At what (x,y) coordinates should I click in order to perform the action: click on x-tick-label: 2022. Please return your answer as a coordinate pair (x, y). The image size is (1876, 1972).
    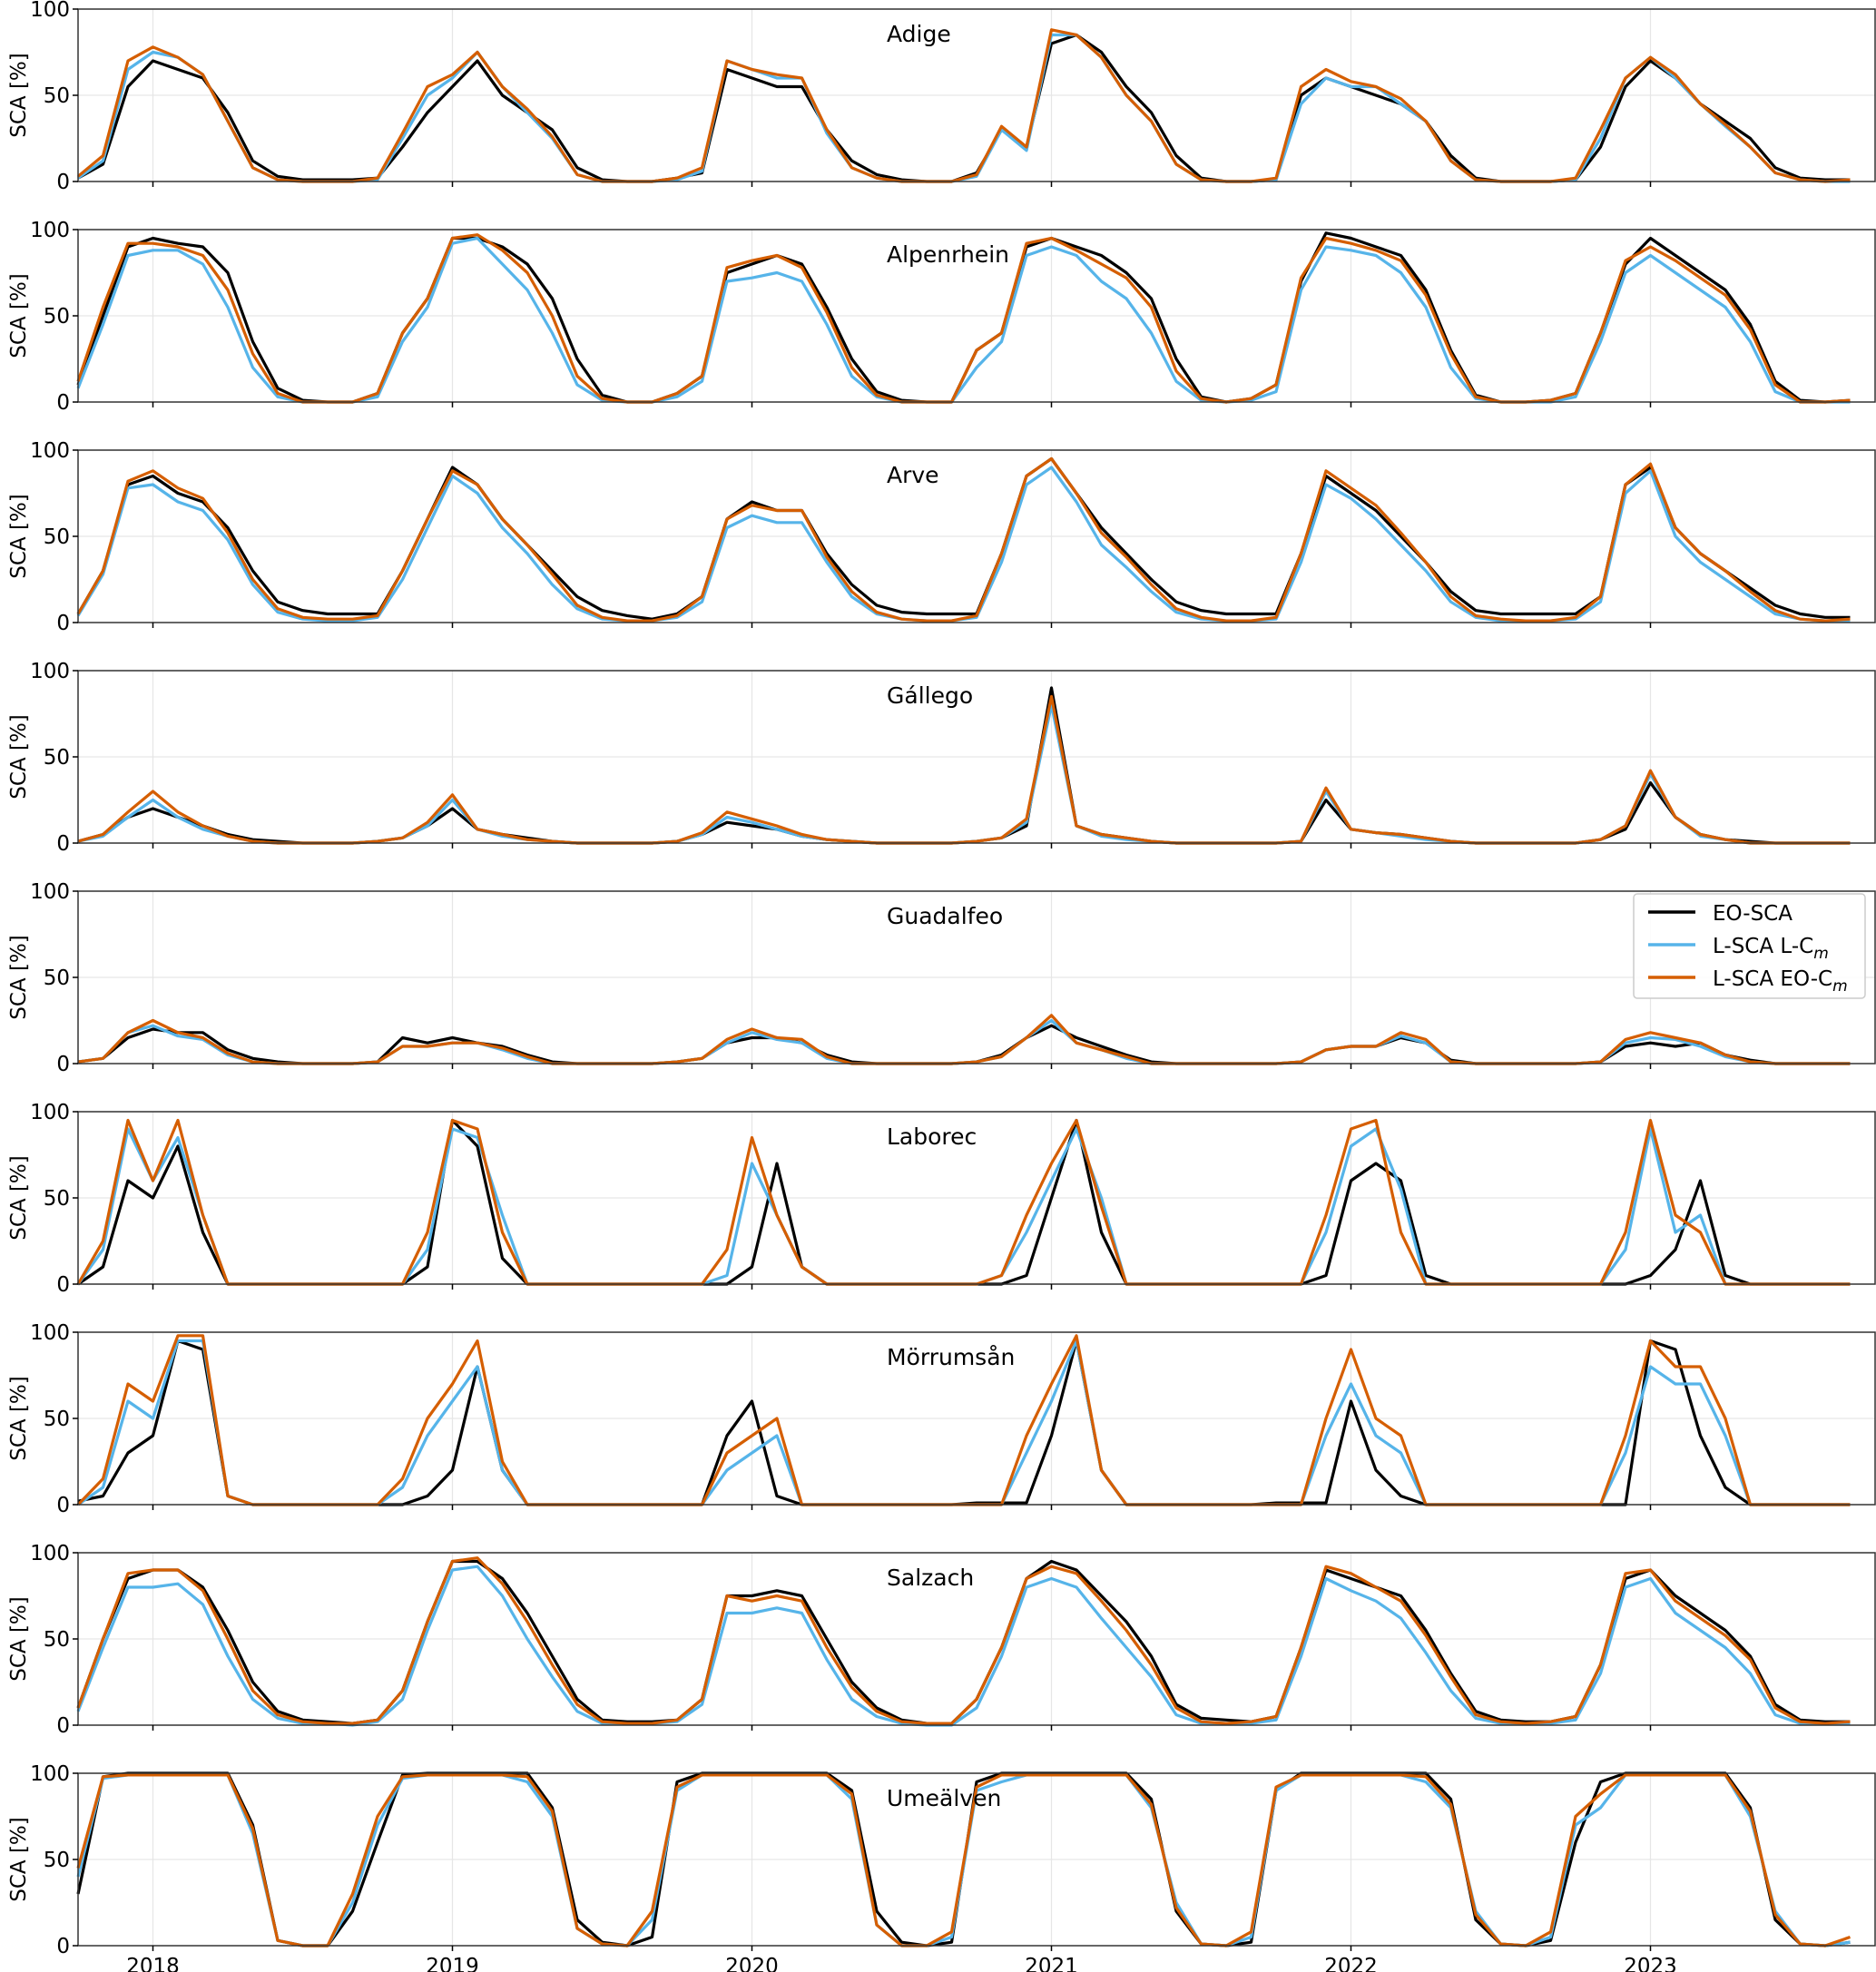
    Looking at the image, I should click on (1351, 1963).